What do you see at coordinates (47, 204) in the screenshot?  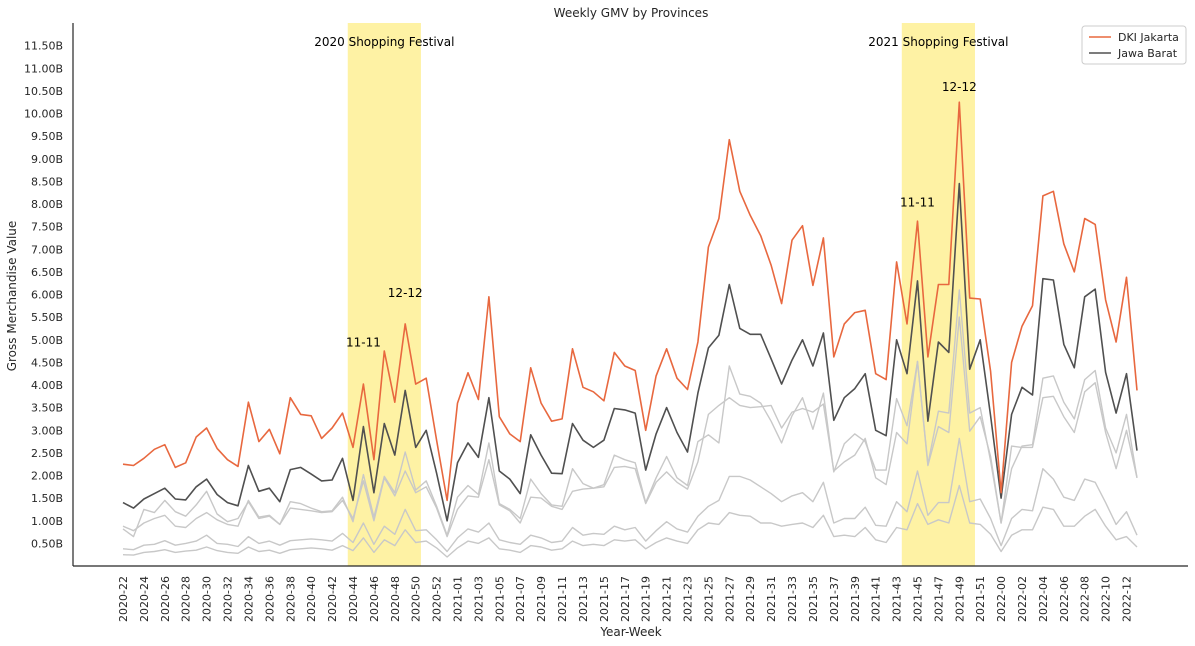 I see `y-tick-label: 8.00B` at bounding box center [47, 204].